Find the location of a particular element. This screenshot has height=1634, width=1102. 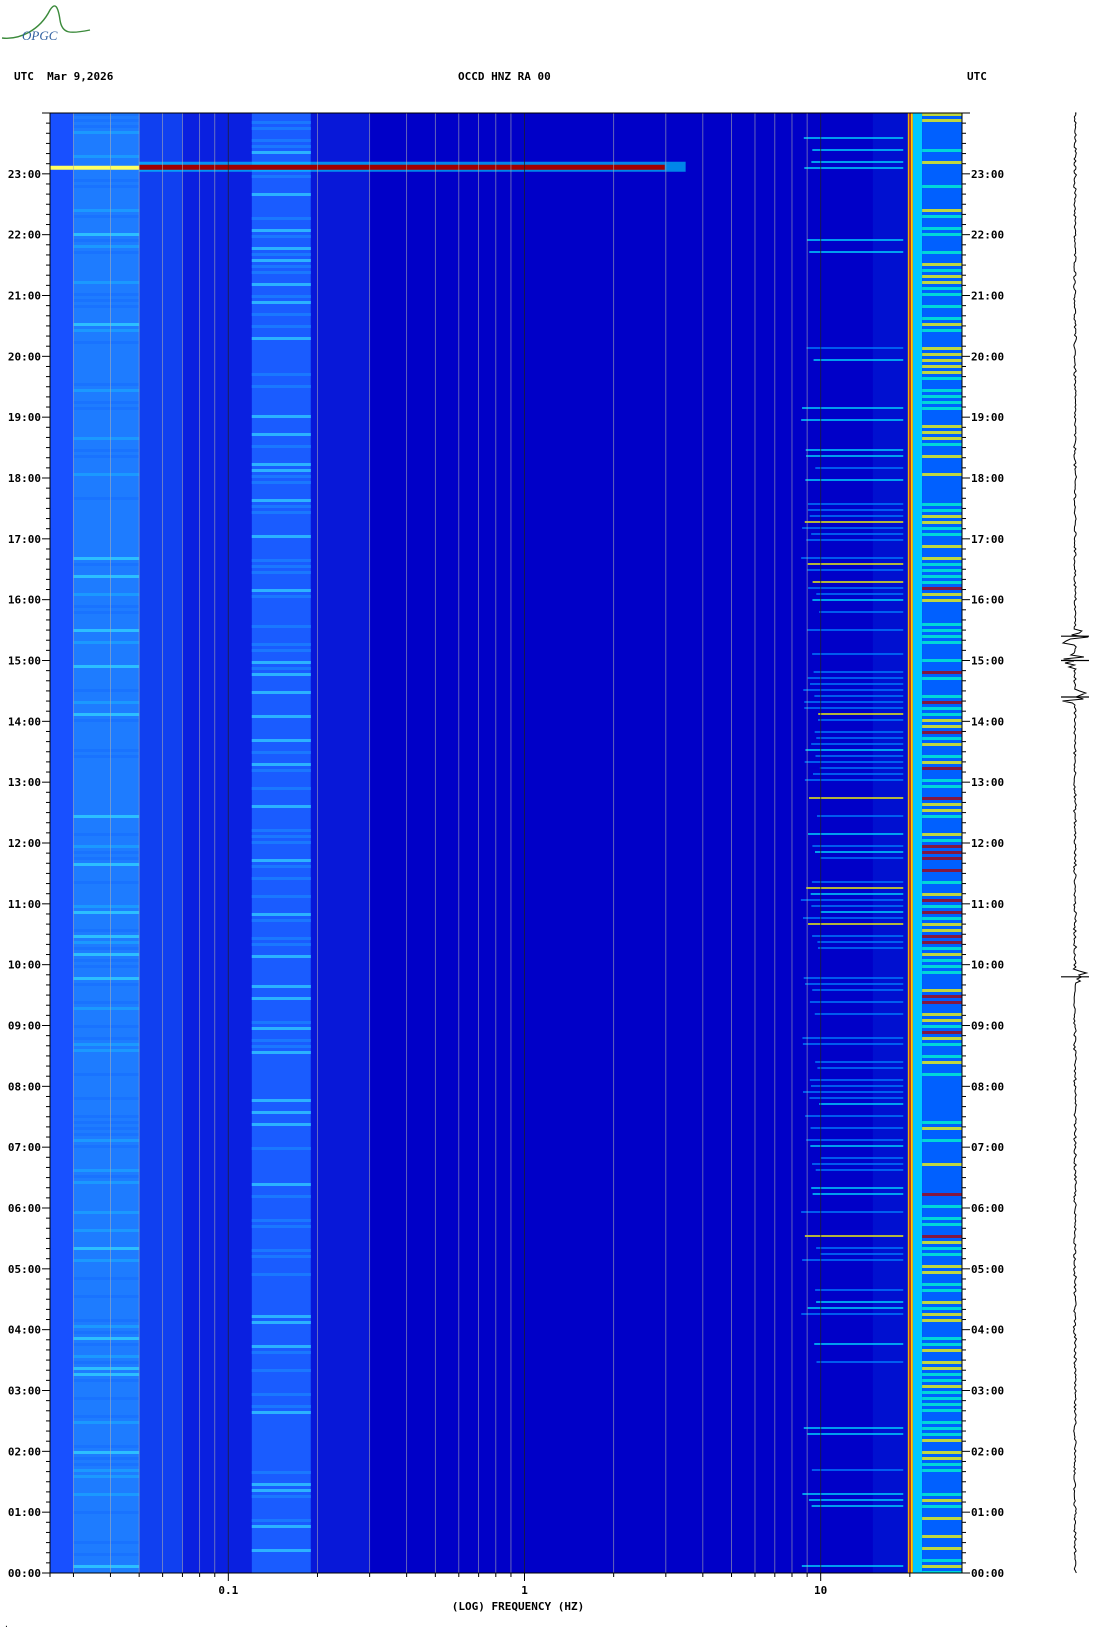

x-tick-label: 1 is located at coordinates (524, 1590).